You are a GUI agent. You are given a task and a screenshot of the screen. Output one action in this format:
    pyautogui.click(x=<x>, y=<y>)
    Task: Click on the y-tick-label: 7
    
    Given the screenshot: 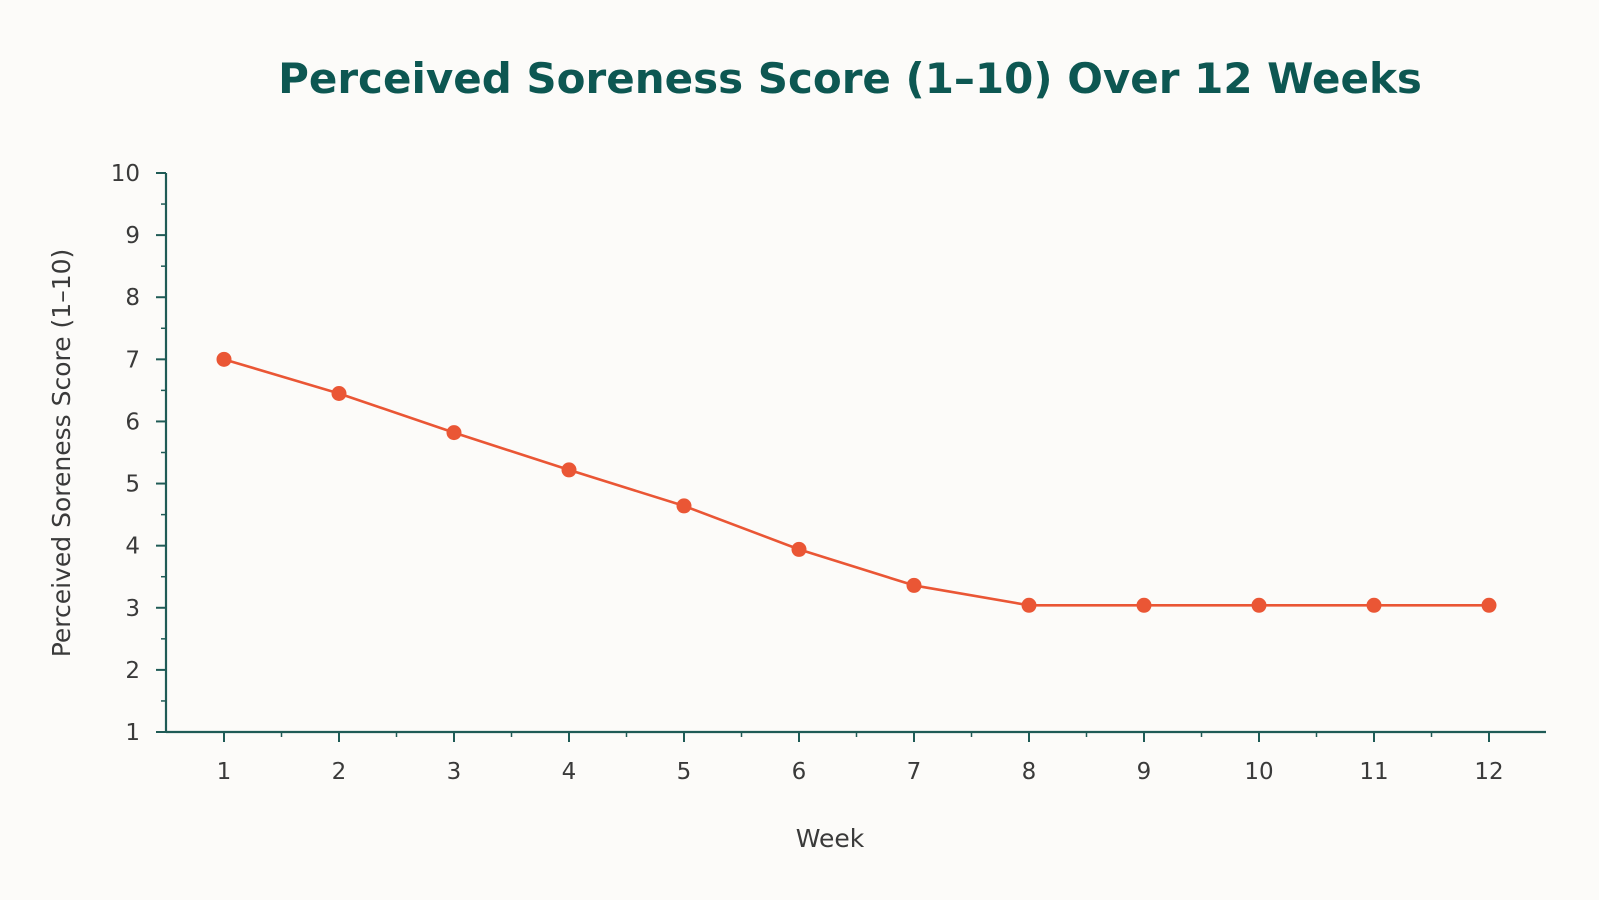 What is the action you would take?
    pyautogui.click(x=132, y=360)
    